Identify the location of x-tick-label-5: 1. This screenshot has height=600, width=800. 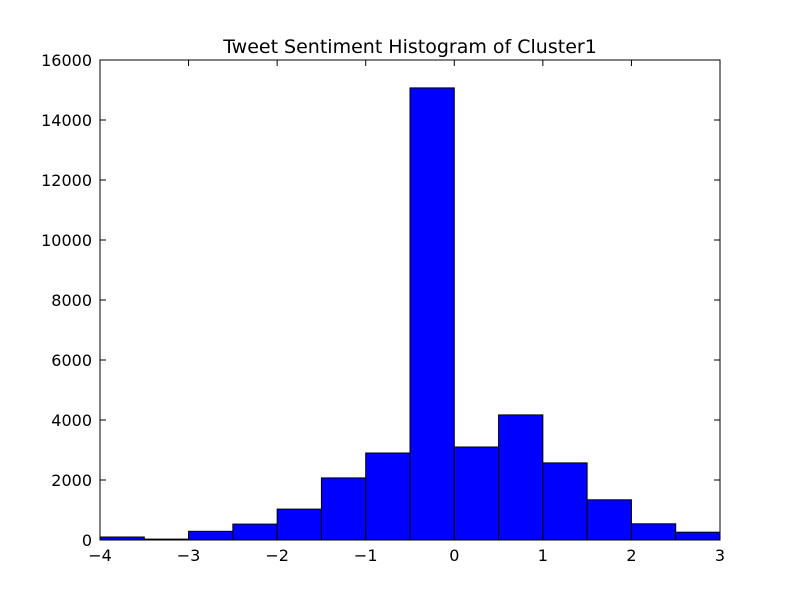
(543, 555).